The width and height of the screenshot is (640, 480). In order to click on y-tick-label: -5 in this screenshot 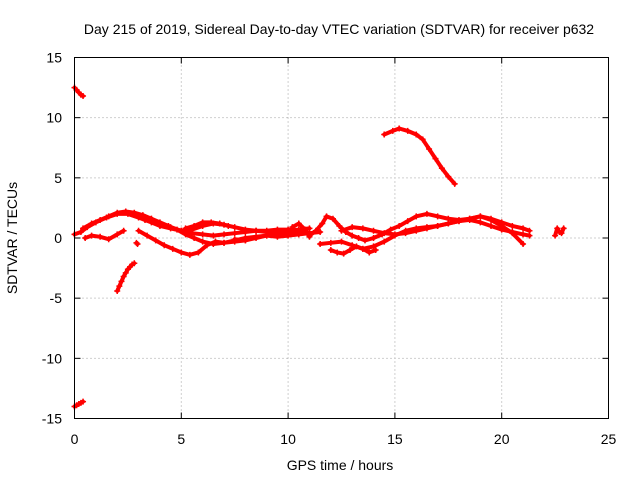, I will do `click(56, 298)`.